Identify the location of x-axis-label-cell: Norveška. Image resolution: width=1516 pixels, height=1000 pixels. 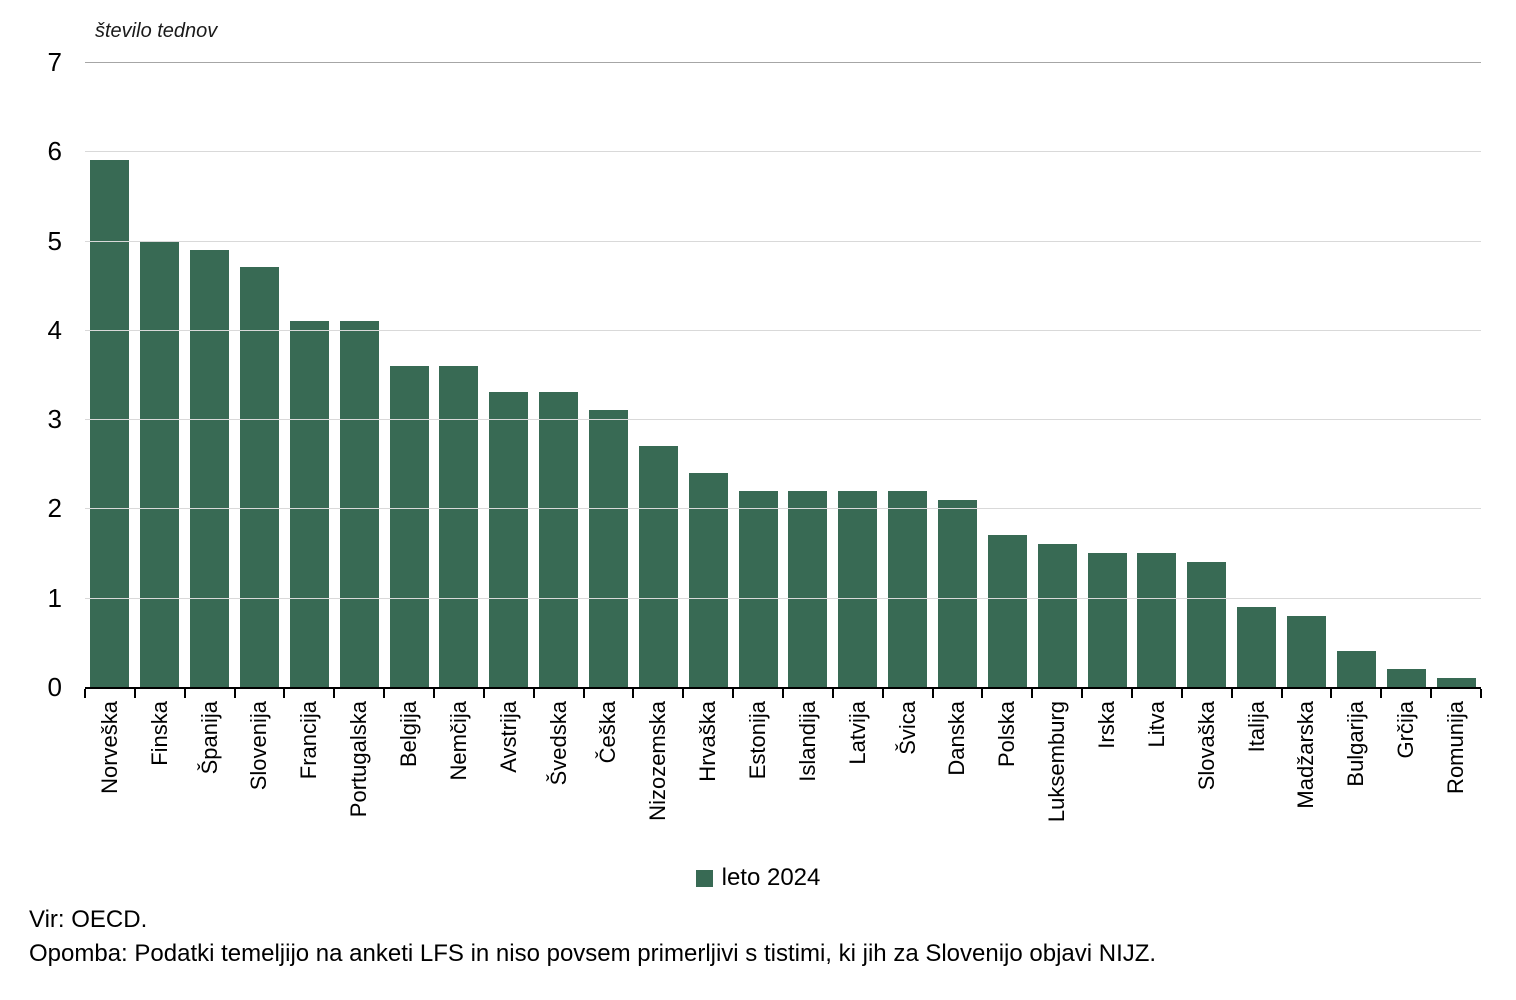
(110, 780).